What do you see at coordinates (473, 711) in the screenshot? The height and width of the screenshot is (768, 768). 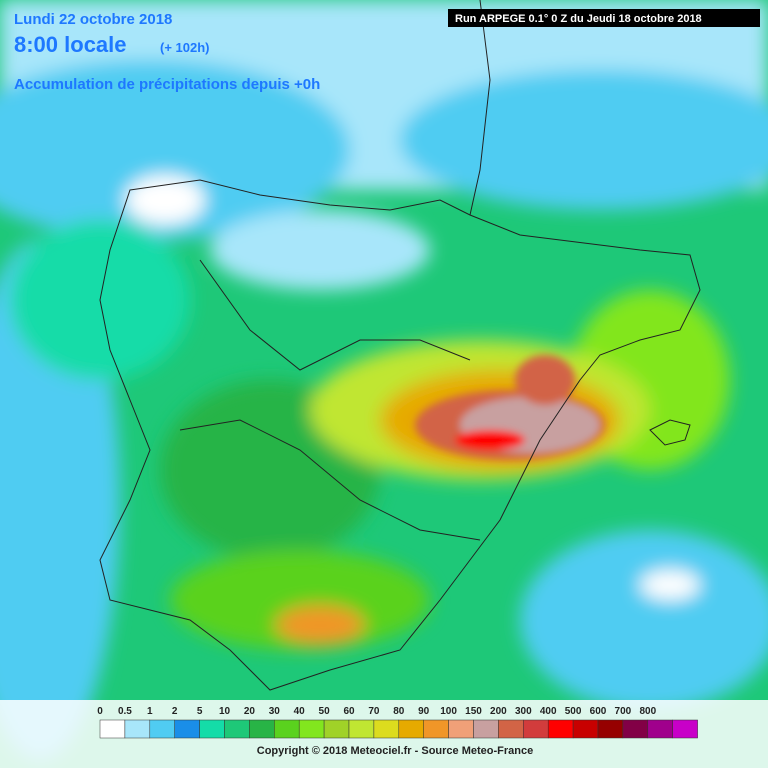 I see `legend-label: 150` at bounding box center [473, 711].